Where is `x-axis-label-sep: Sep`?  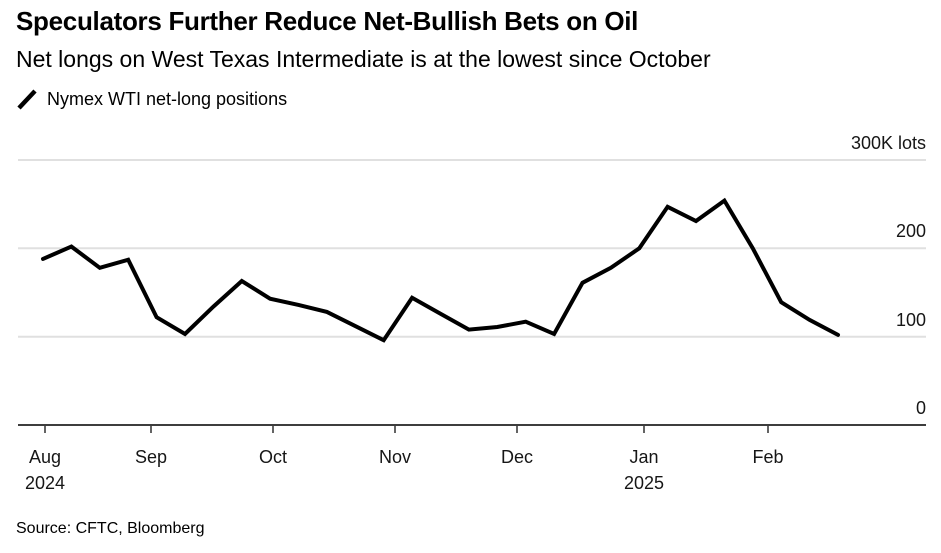
x-axis-label-sep: Sep is located at coordinates (151, 457).